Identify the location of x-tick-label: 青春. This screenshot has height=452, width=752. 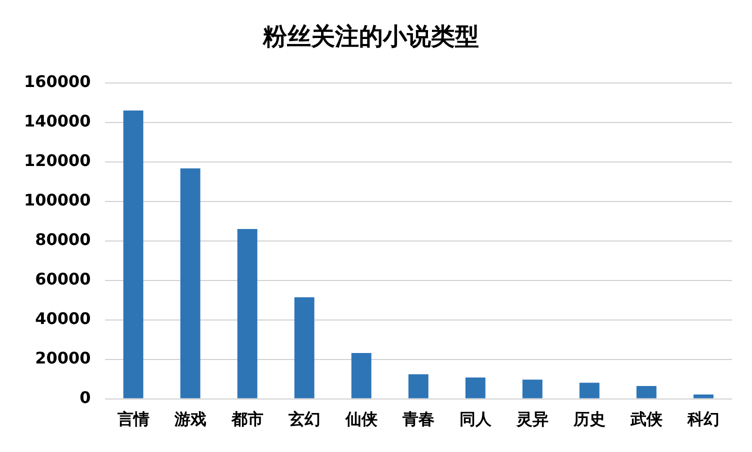
(417, 419).